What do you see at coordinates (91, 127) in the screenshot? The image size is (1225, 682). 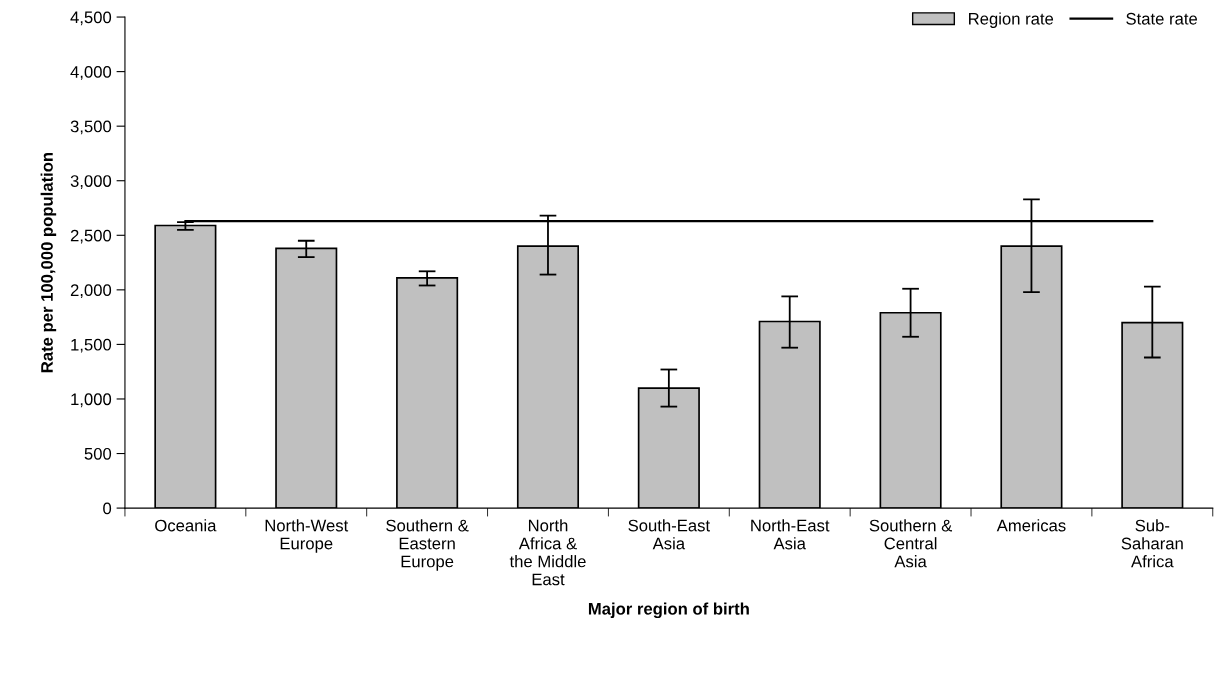 I see `y-tick-label: 3,500` at bounding box center [91, 127].